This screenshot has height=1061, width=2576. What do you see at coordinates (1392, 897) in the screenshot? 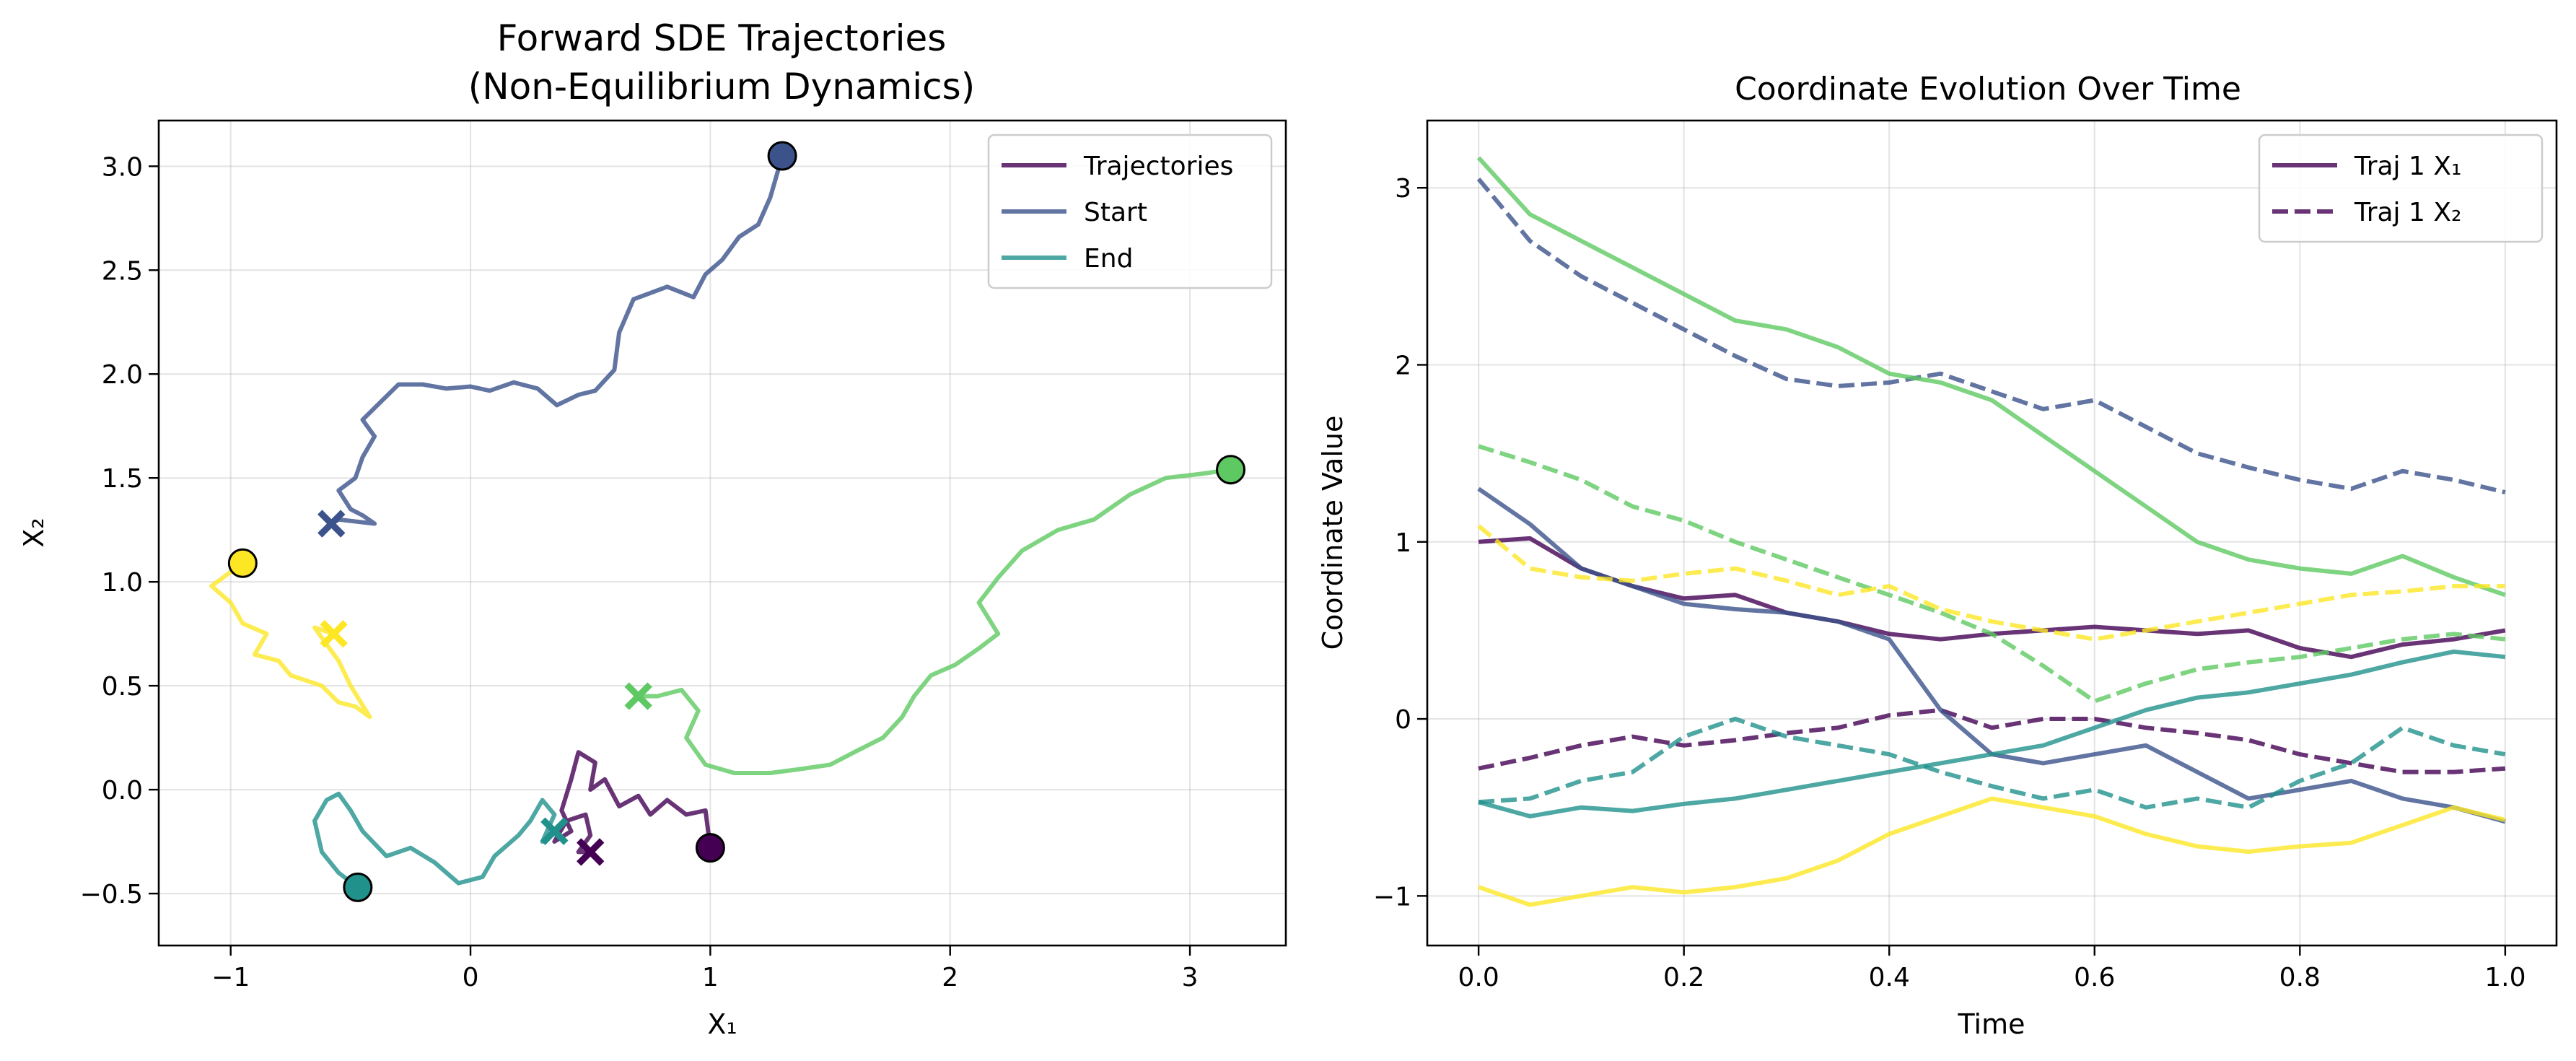
I see `right-y-tick-label: −1` at bounding box center [1392, 897].